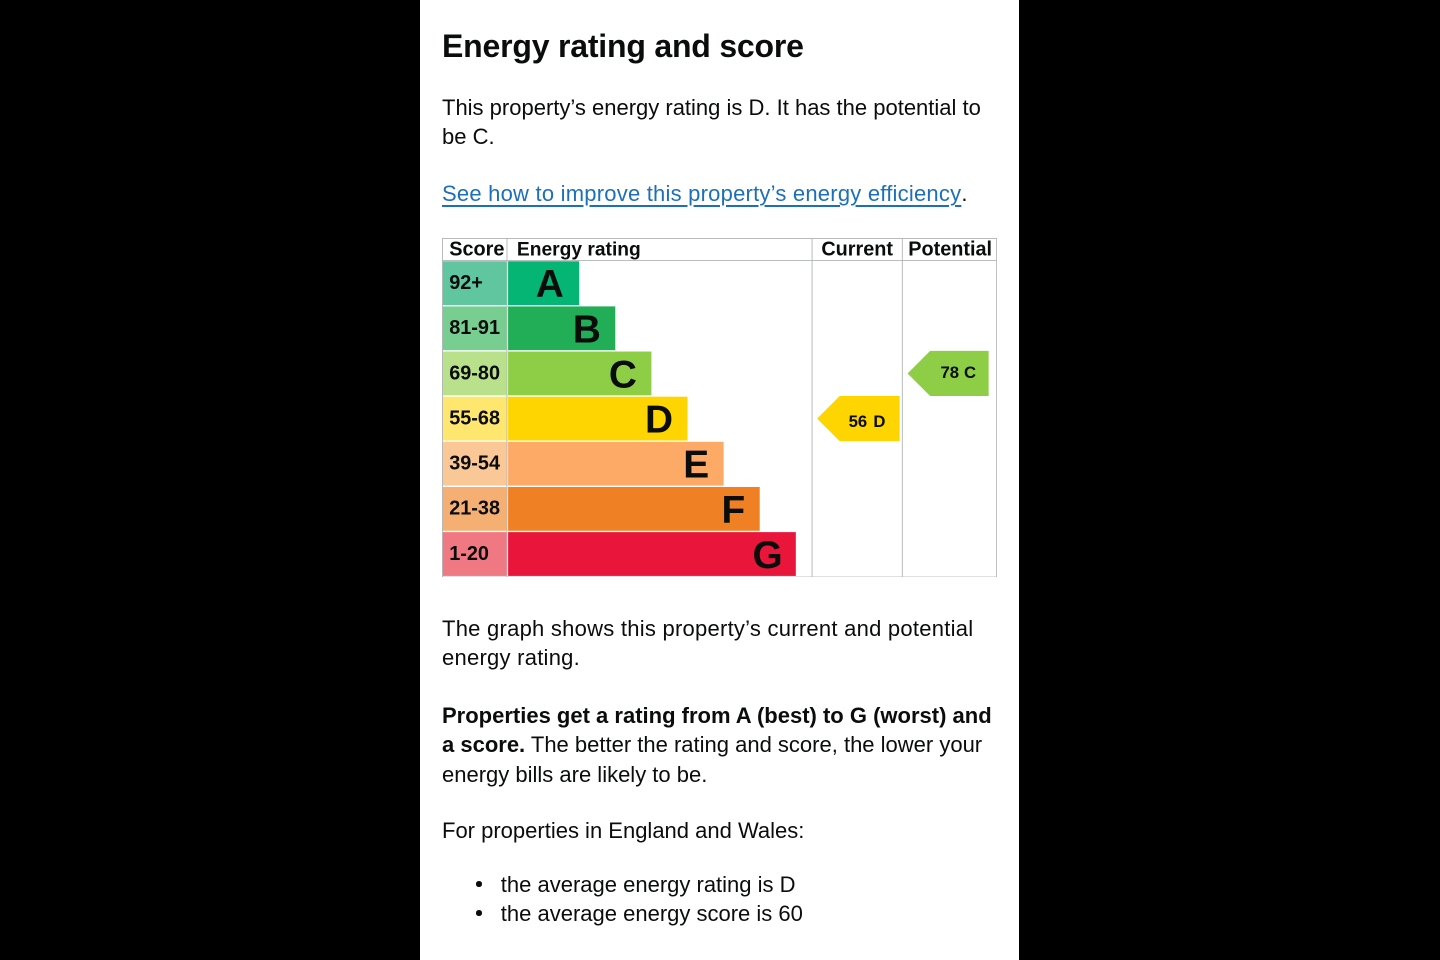  Describe the element at coordinates (578, 249) in the screenshot. I see `svg-text: Energy rating` at that location.